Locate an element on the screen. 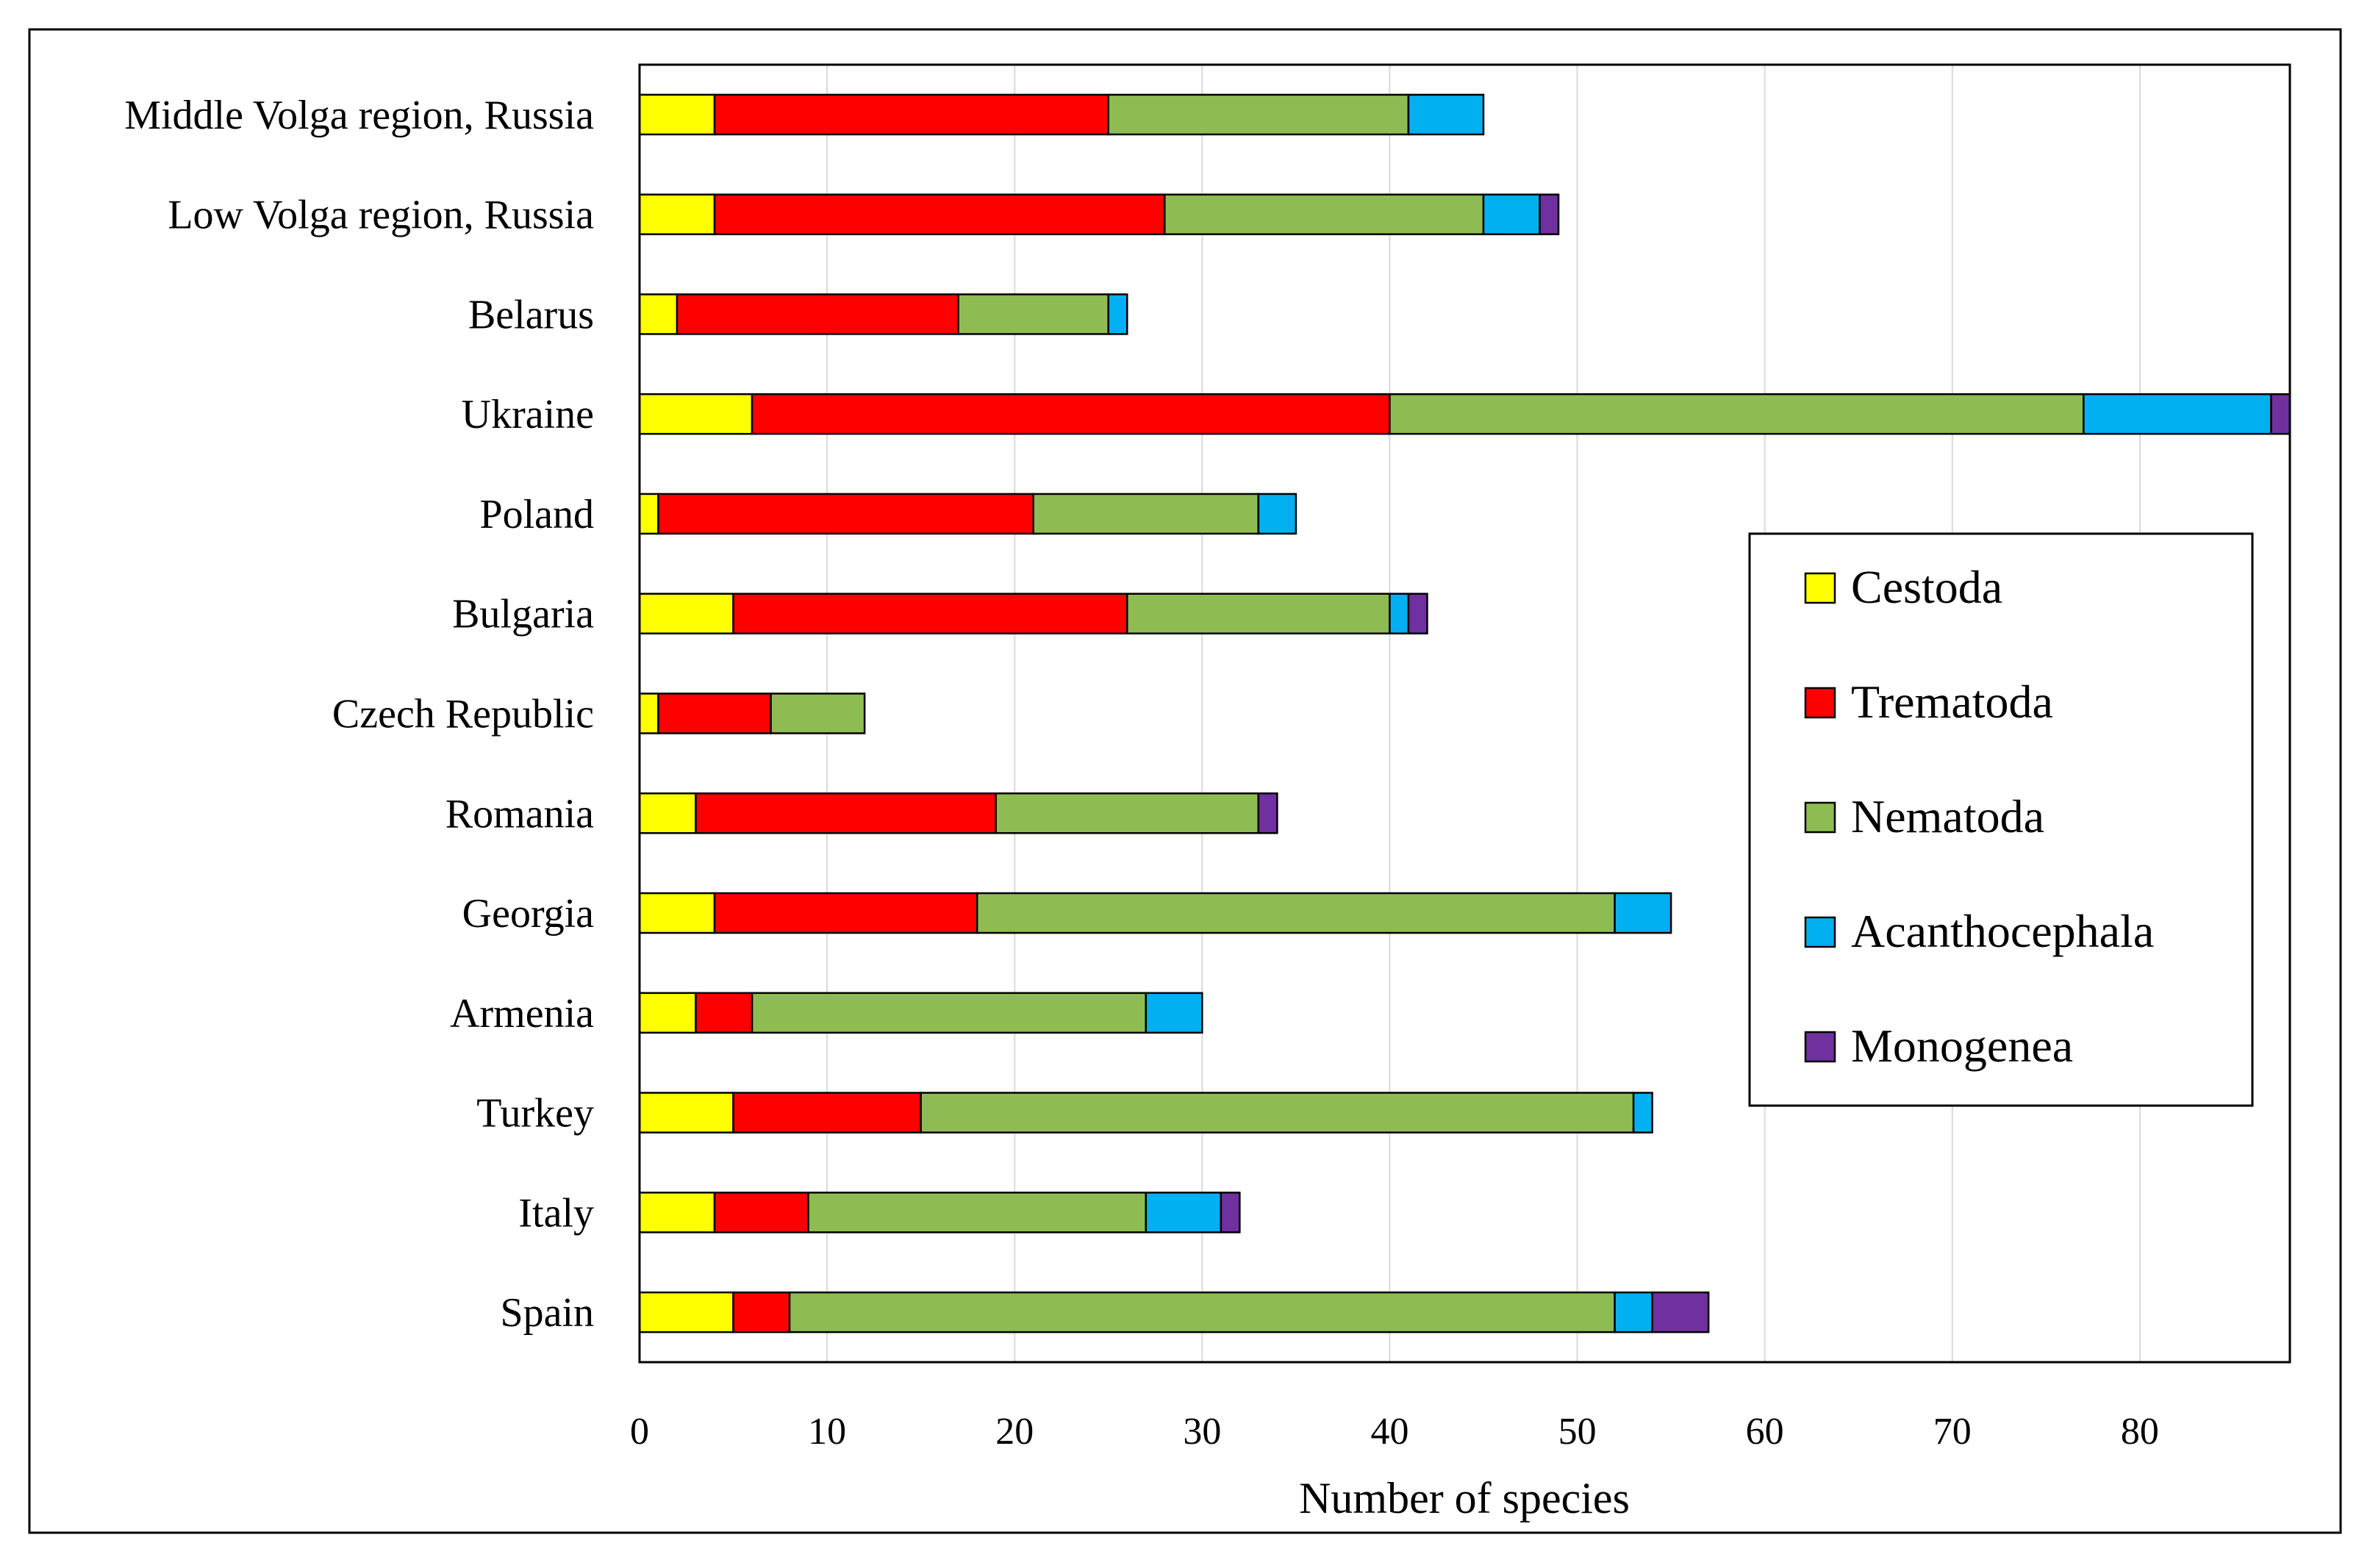  bar-spain-acanthocephala is located at coordinates (1633, 1312).